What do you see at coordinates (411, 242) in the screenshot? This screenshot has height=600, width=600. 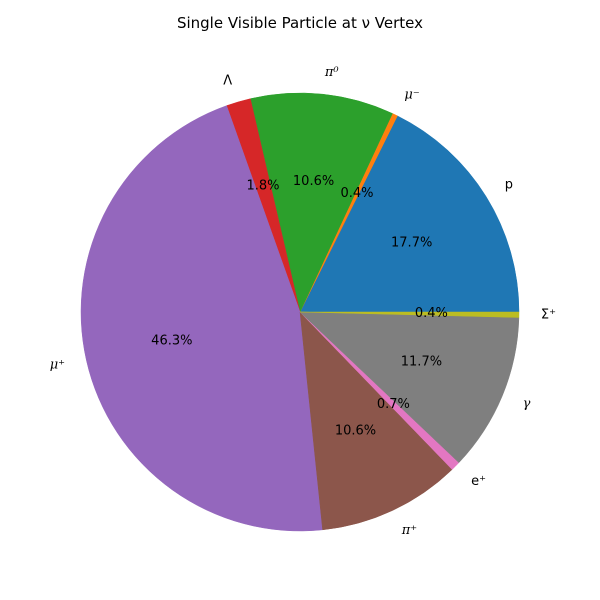 I see `slice-percent-label: 17.7%` at bounding box center [411, 242].